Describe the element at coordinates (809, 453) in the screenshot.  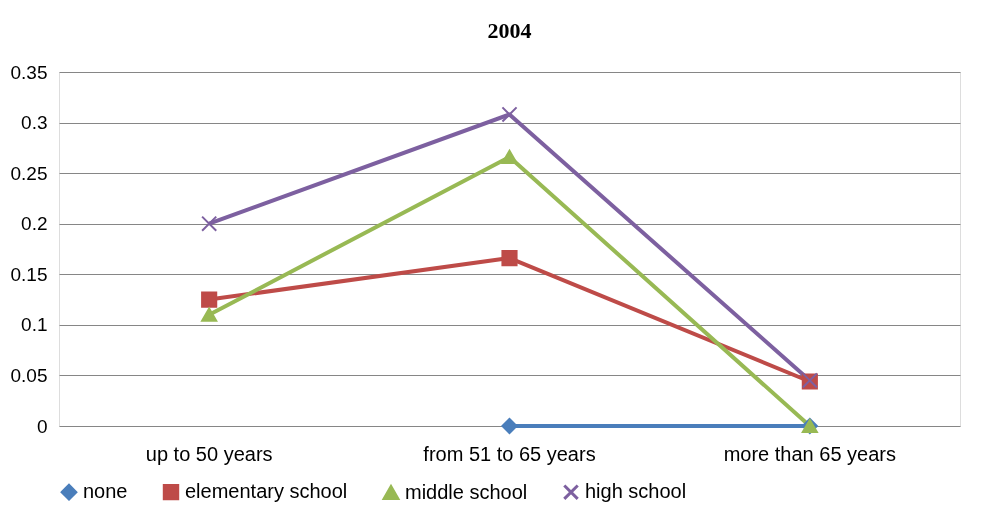
I see `x-tick-label: more than 65 years` at that location.